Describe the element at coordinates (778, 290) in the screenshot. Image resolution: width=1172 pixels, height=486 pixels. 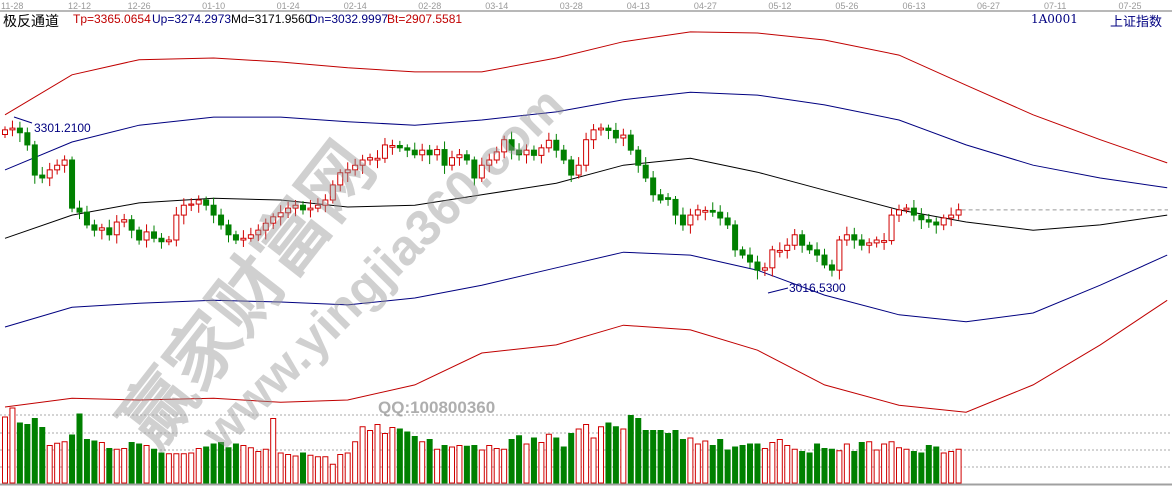
I see `low-pointer` at that location.